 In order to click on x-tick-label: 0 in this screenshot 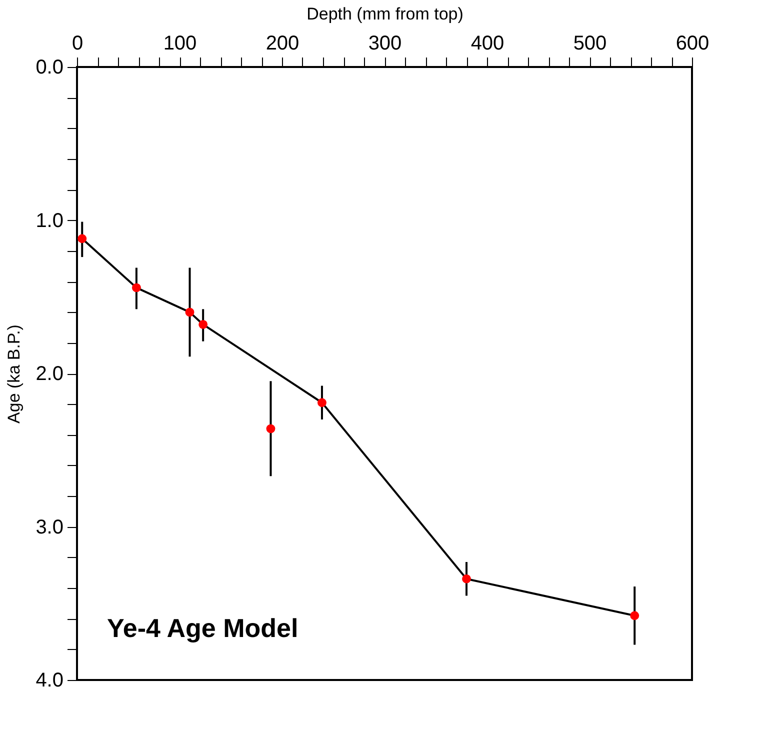, I will do `click(78, 43)`.